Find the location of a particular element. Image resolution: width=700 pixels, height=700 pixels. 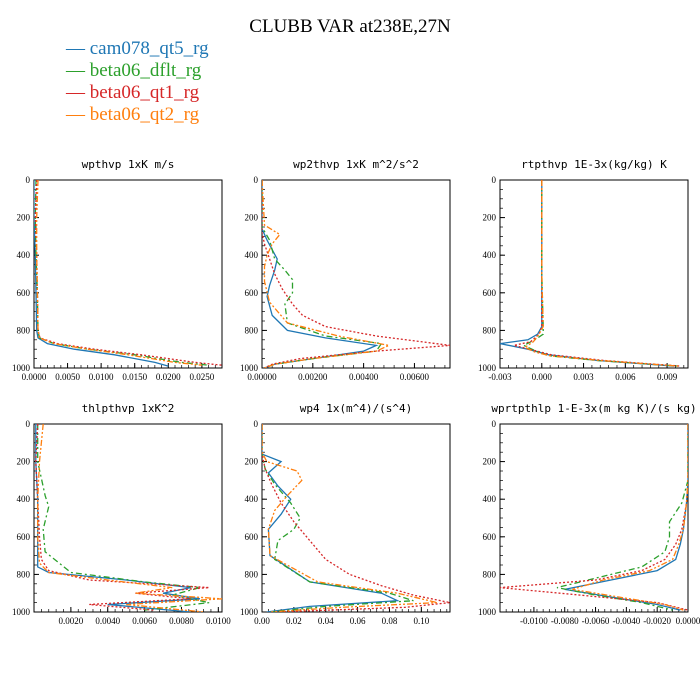

x-tick-label: 0.0080 is located at coordinates (181, 621).